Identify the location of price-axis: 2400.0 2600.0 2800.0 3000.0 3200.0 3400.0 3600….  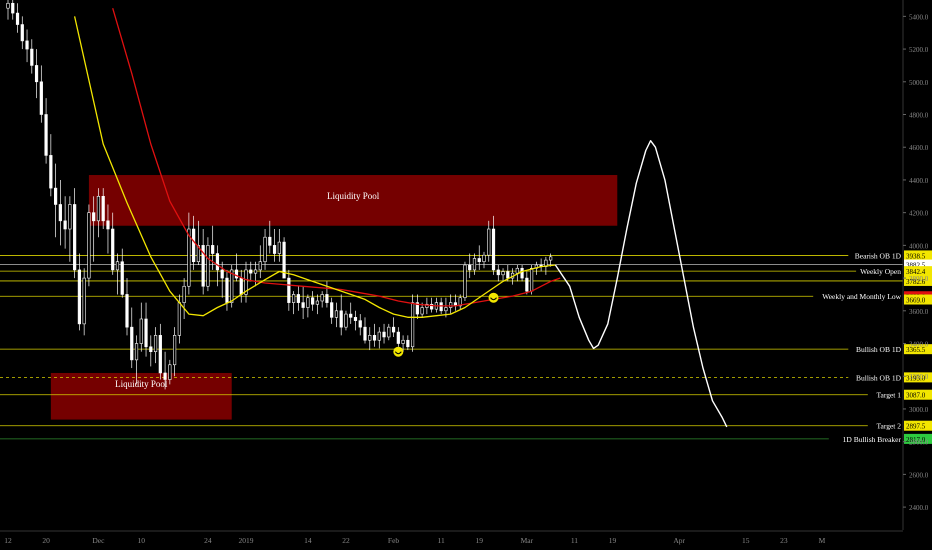
(915, 265).